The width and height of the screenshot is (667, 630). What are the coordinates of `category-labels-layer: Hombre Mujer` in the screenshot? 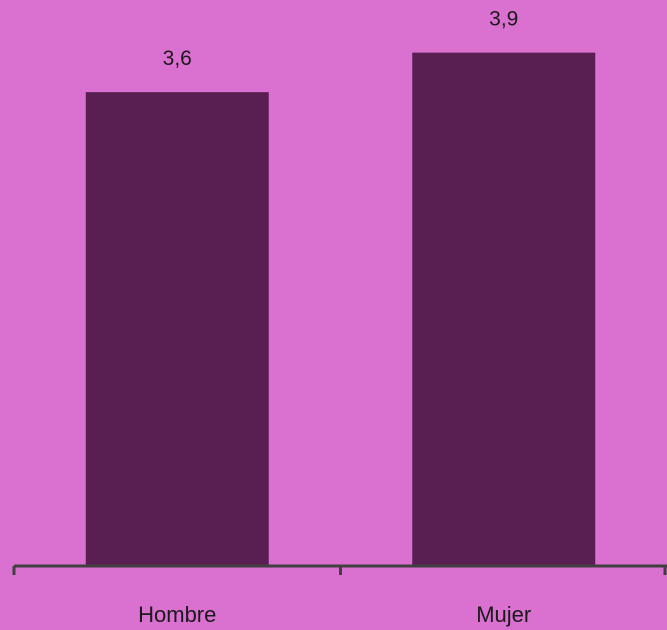 It's located at (334, 614).